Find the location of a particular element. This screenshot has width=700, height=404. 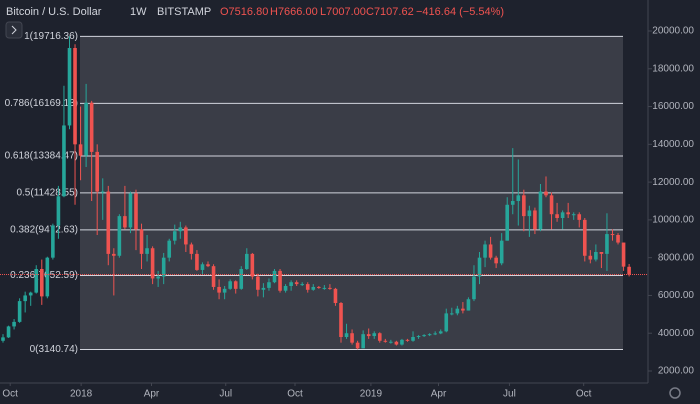

y-tick-label: 8000.00 is located at coordinates (676, 257).